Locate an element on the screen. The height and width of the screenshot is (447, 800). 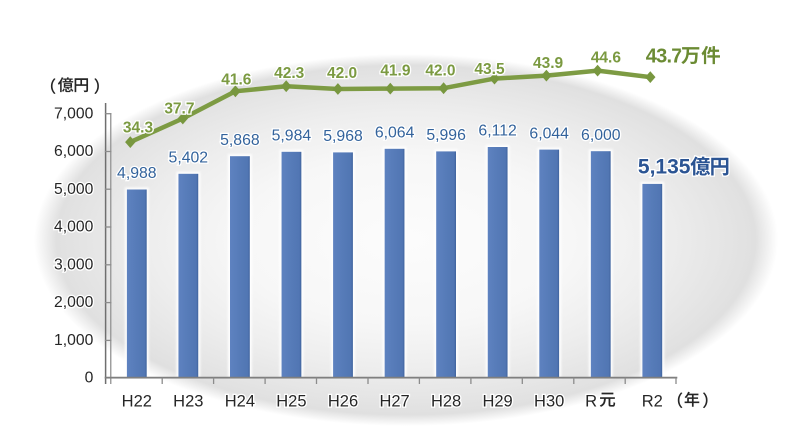
svg-text: R is located at coordinates (591, 401).